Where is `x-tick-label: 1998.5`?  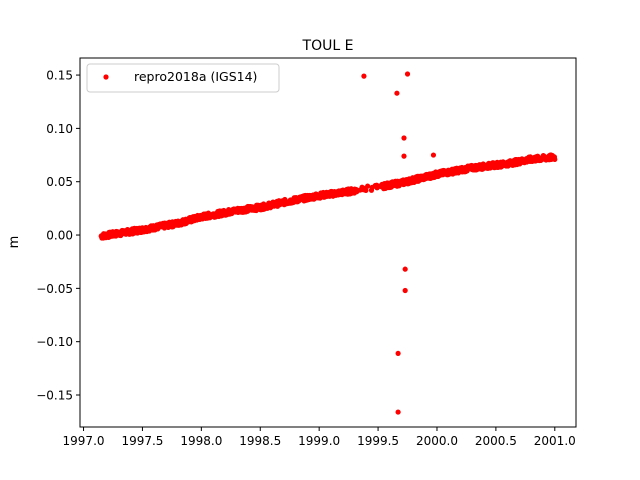 x-tick-label: 1998.5 is located at coordinates (260, 441).